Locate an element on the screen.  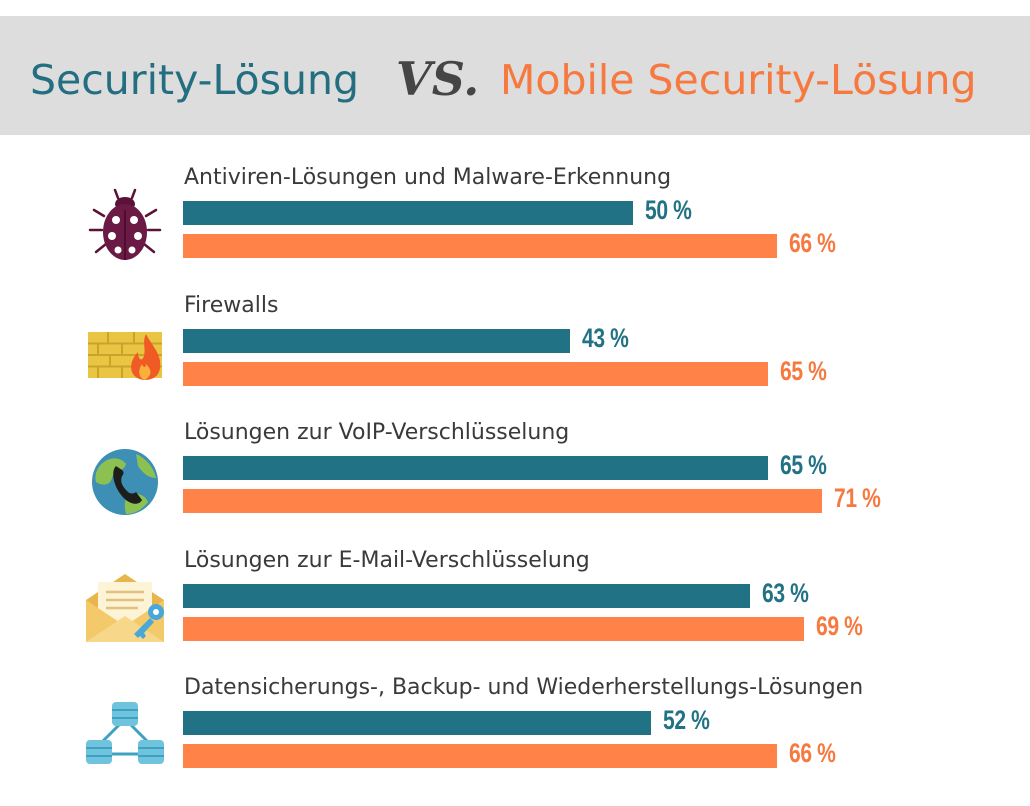
value-label: 50 % is located at coordinates (668, 210).